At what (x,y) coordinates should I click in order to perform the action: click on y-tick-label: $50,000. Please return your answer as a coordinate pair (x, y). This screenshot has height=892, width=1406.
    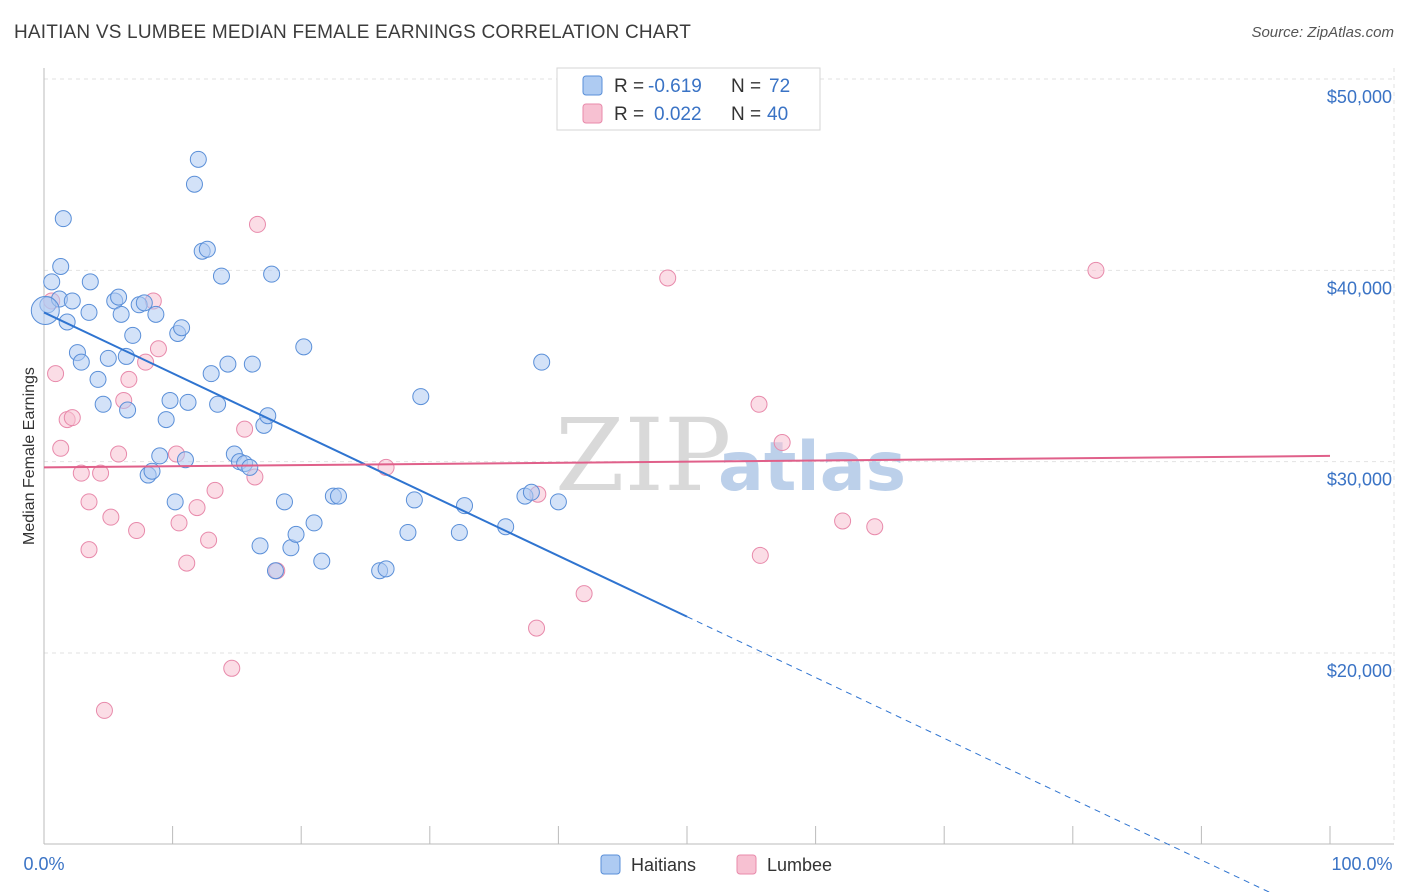
    Looking at the image, I should click on (1359, 97).